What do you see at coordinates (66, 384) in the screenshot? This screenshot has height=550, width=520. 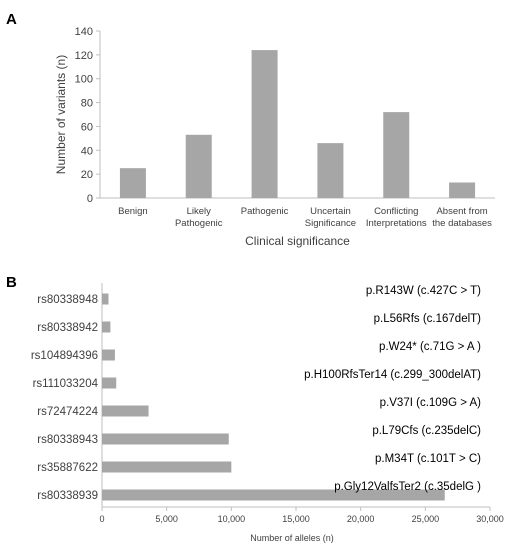 I see `y-category-label: rs111033204` at bounding box center [66, 384].